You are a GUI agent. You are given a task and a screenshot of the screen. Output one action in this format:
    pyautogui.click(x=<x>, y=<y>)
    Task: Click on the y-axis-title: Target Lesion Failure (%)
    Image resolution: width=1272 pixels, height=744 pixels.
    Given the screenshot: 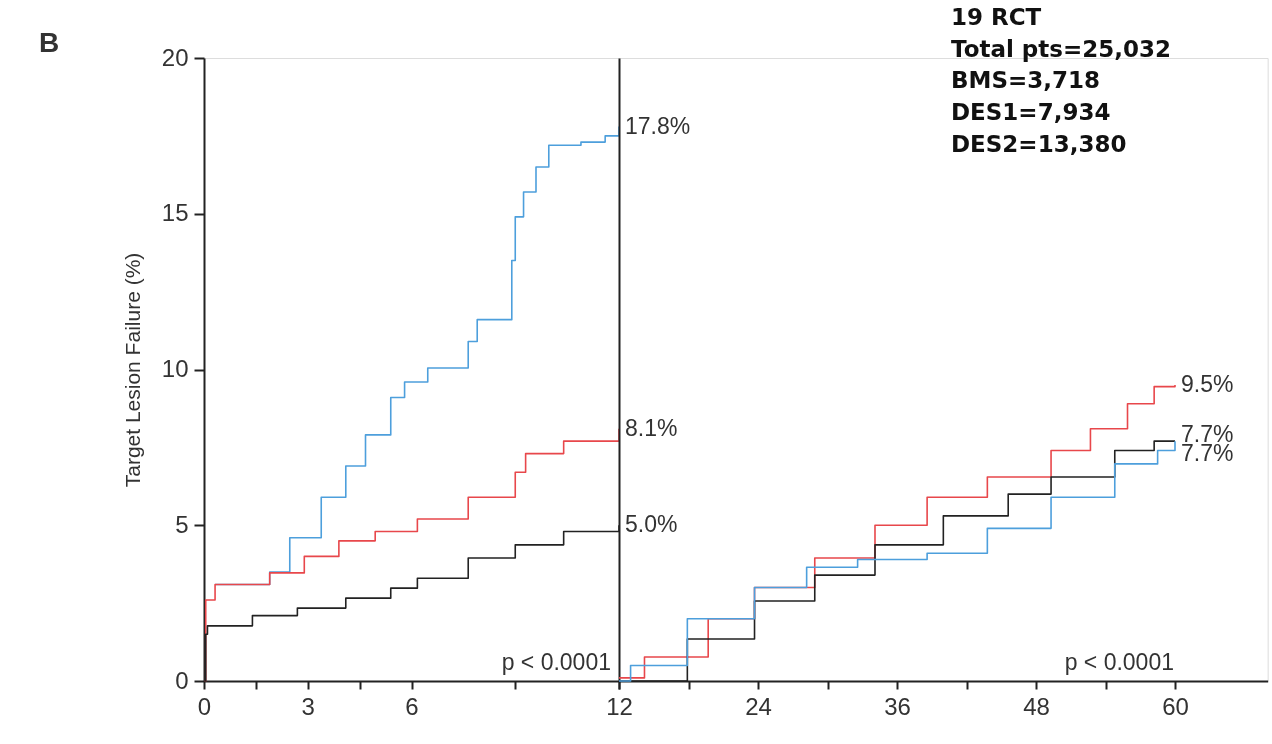 What is the action you would take?
    pyautogui.click(x=132, y=370)
    